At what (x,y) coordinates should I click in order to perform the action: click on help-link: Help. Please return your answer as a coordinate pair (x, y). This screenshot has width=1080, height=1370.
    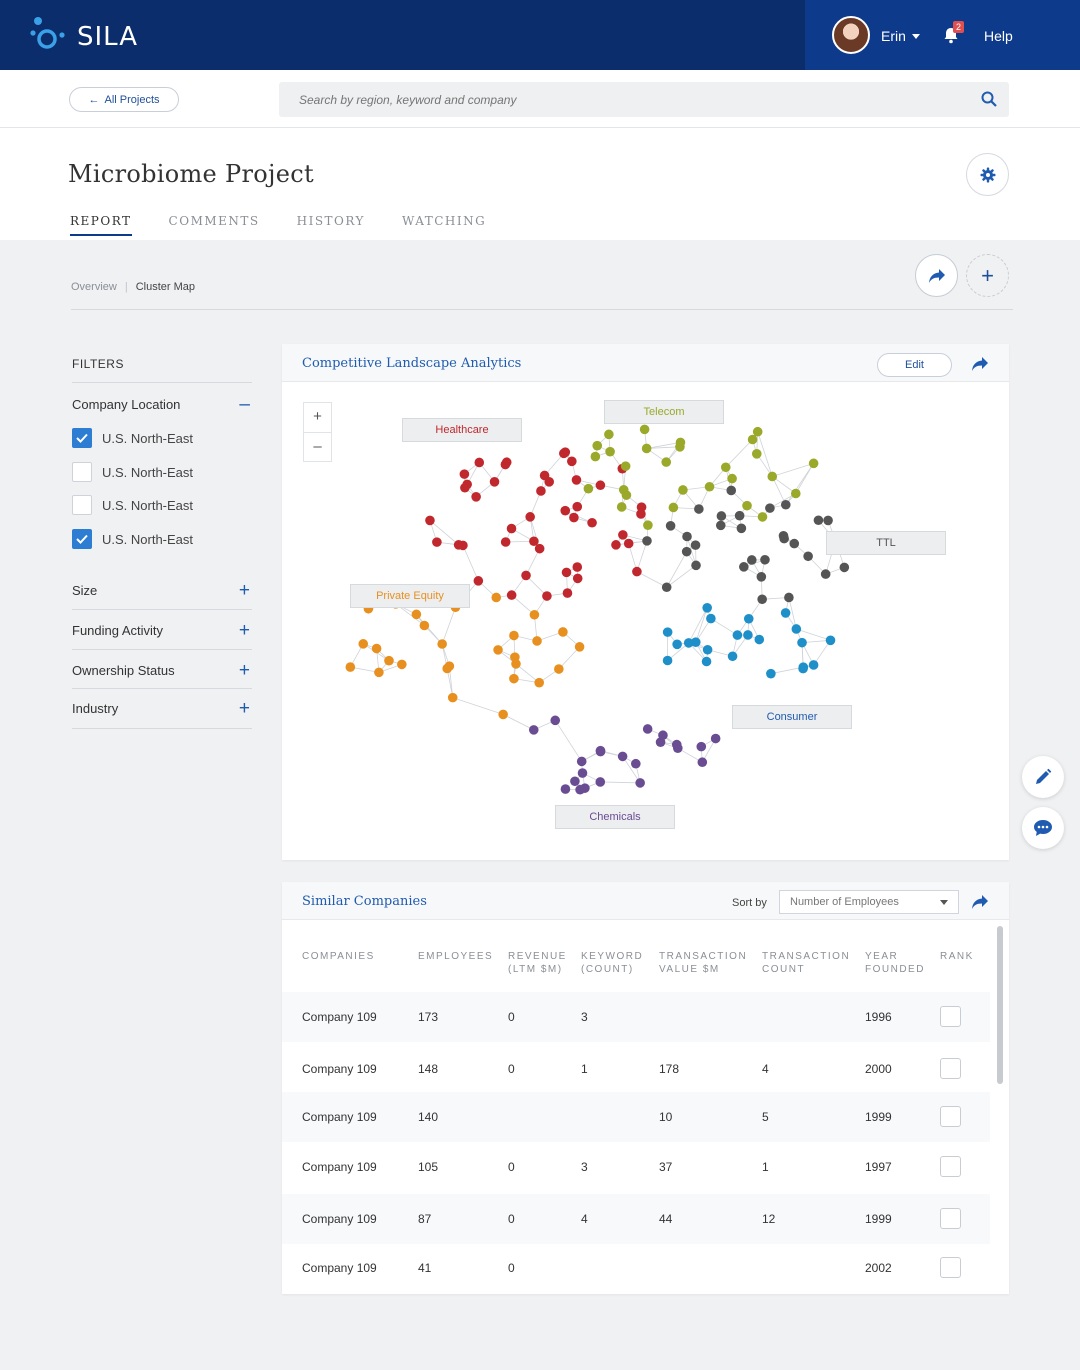
    Looking at the image, I should click on (998, 36).